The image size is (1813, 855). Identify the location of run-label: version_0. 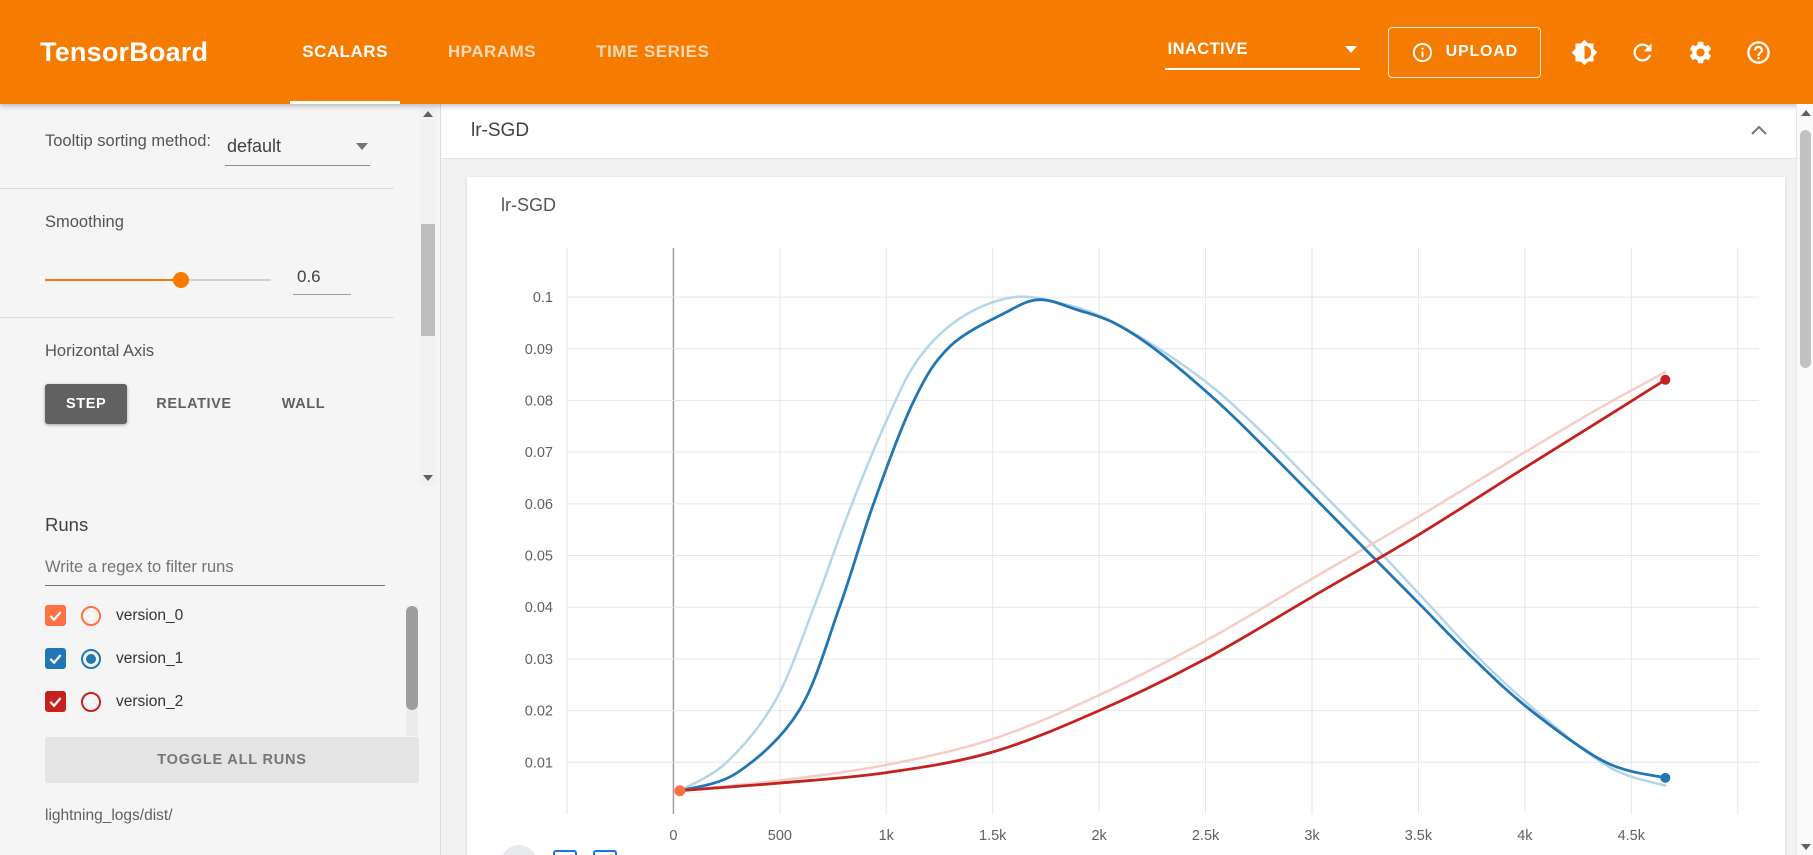
(150, 615).